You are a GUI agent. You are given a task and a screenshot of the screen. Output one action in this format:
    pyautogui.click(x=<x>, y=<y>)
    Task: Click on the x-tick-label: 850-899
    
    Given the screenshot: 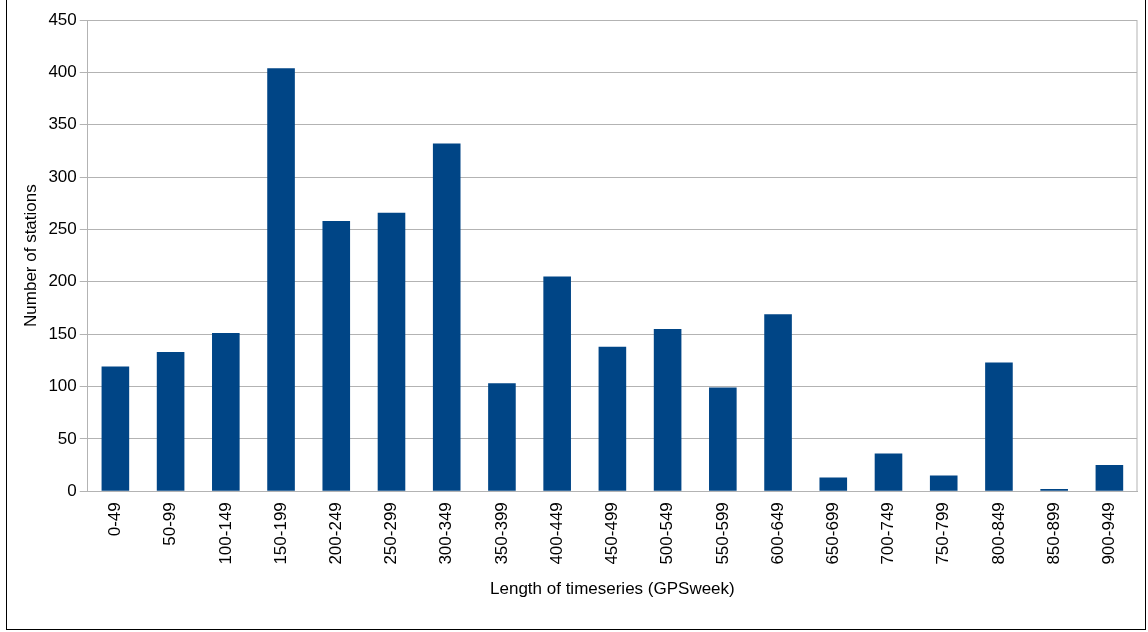 What is the action you would take?
    pyautogui.click(x=1053, y=533)
    